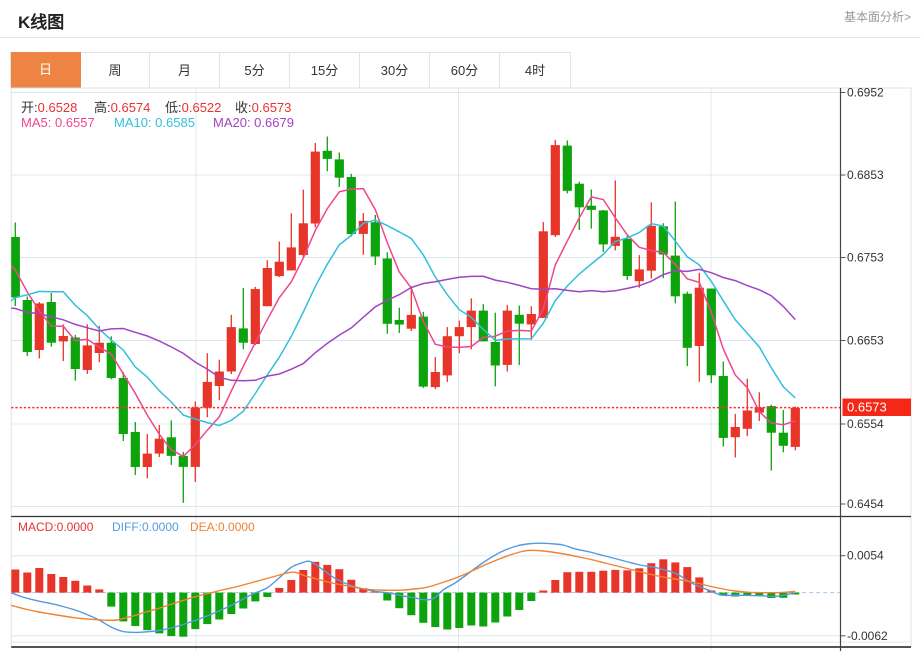 Image resolution: width=921 pixels, height=651 pixels. I want to click on svg-text: 0.6653, so click(865, 341).